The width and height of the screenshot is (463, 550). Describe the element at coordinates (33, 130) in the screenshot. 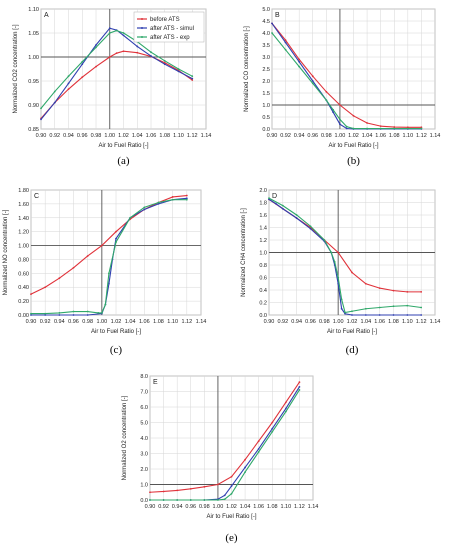

I see `y-tick-label: 0.85` at that location.